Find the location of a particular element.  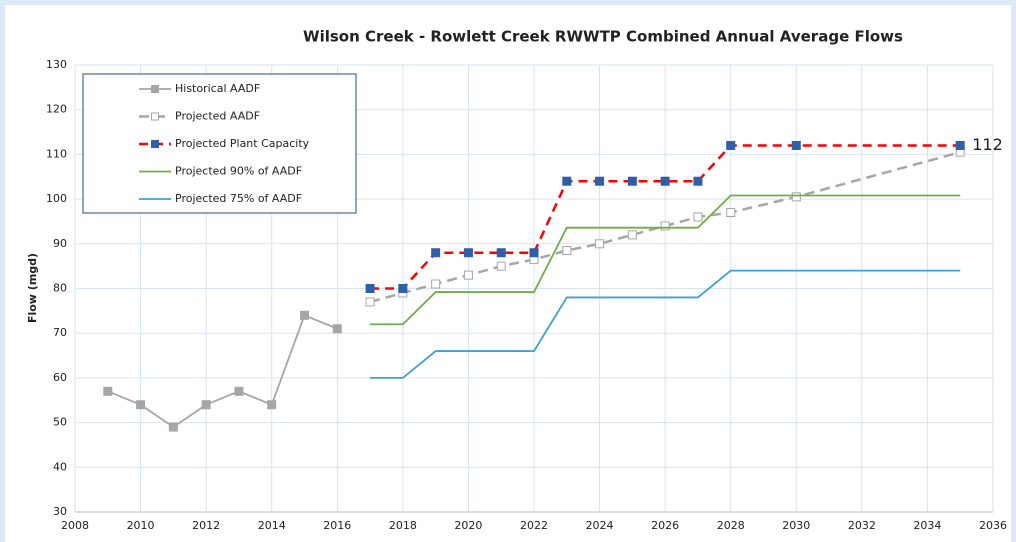

legend-label: Historical AADF is located at coordinates (217, 88).